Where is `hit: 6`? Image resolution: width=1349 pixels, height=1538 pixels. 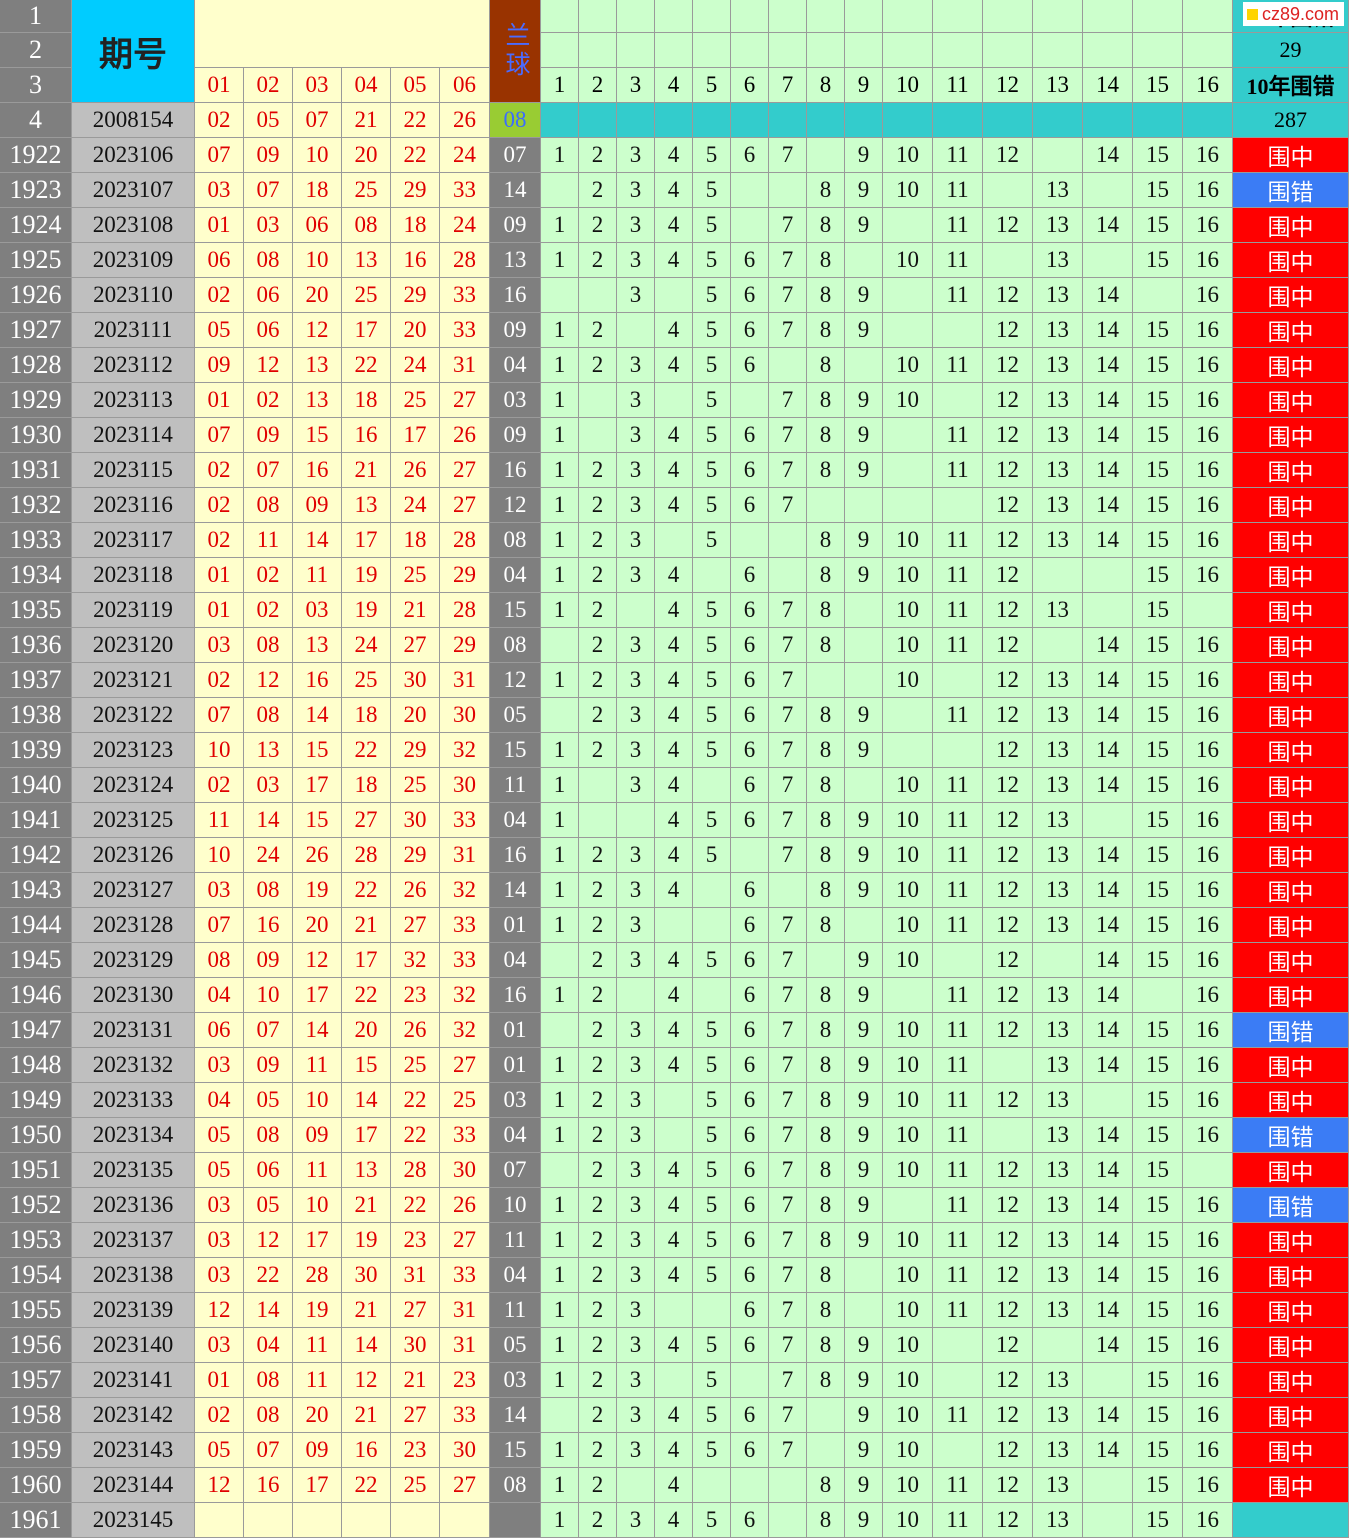
hit: 6 is located at coordinates (750, 820).